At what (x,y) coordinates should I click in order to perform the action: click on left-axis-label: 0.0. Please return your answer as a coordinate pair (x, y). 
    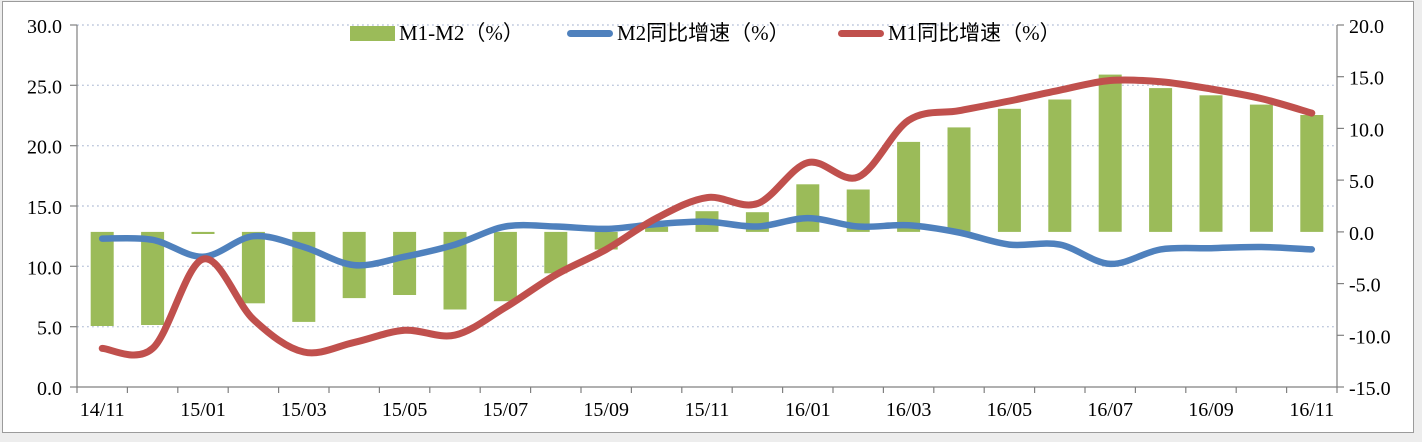
    Looking at the image, I should click on (49, 389).